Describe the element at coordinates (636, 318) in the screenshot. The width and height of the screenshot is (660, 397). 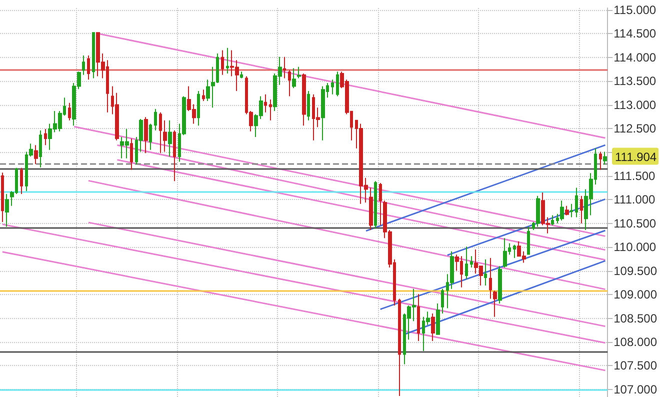
I see `y-tick-label: 108.500` at that location.